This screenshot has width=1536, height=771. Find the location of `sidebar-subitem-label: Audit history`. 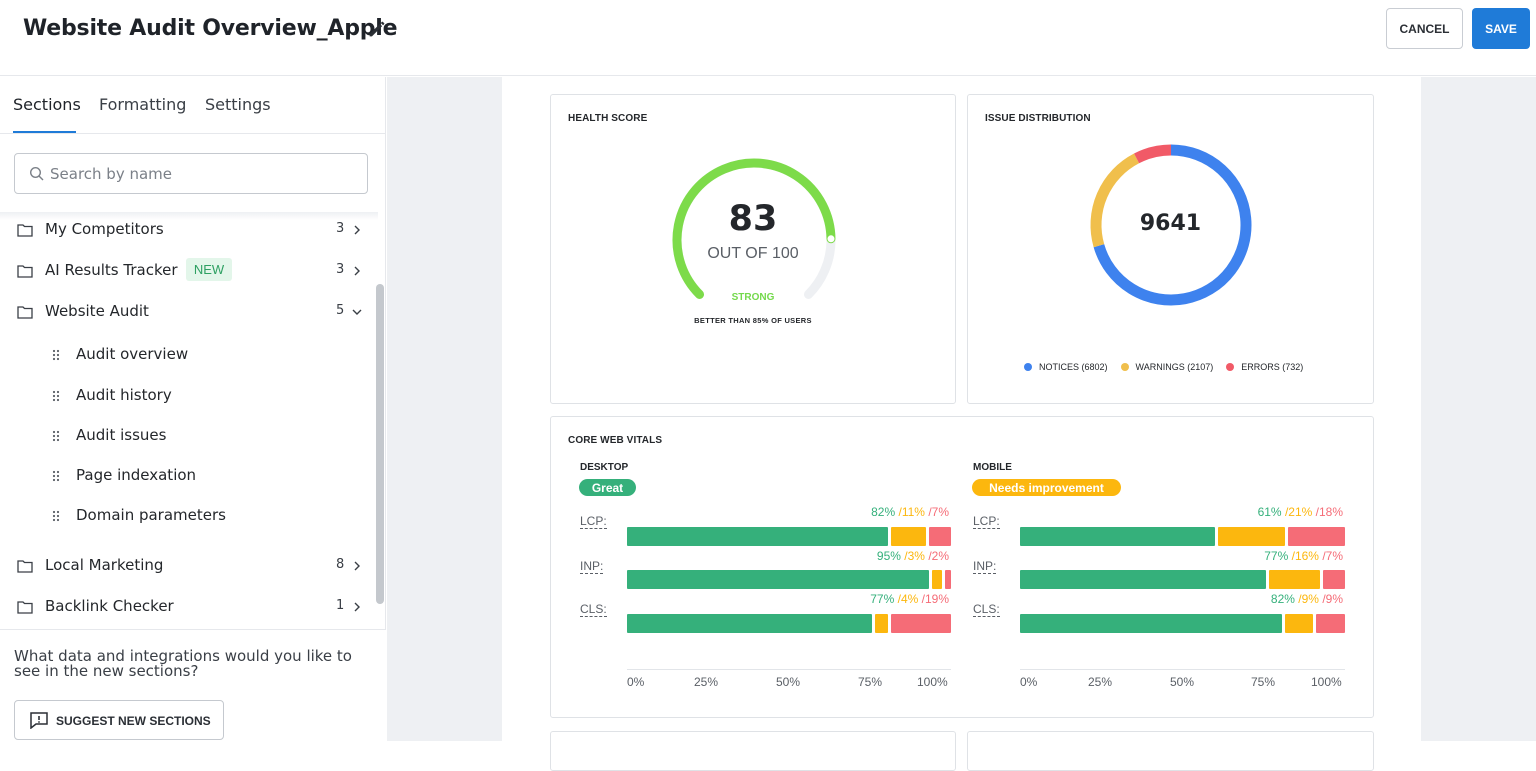

sidebar-subitem-label: Audit history is located at coordinates (124, 395).